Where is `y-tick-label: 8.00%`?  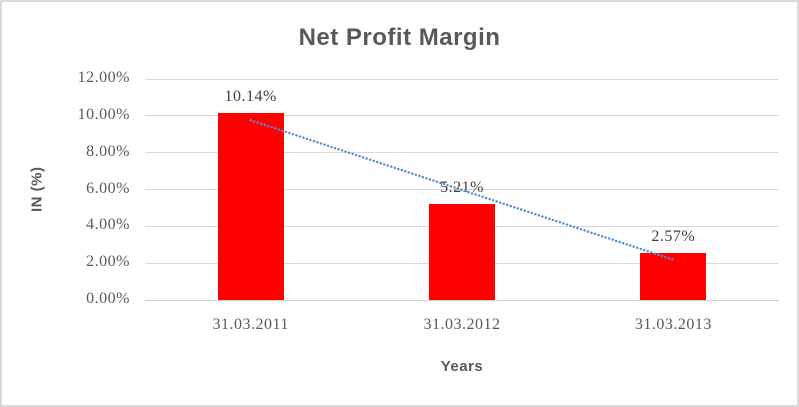
y-tick-label: 8.00% is located at coordinates (108, 151).